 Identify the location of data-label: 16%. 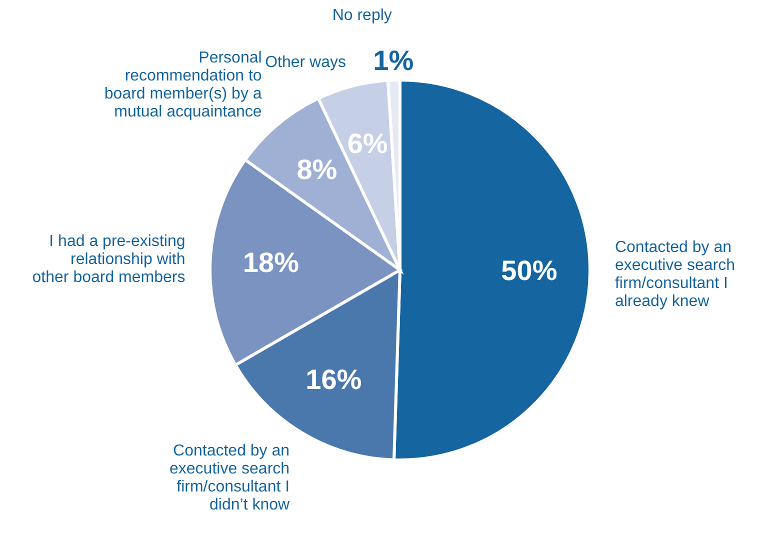
(334, 379).